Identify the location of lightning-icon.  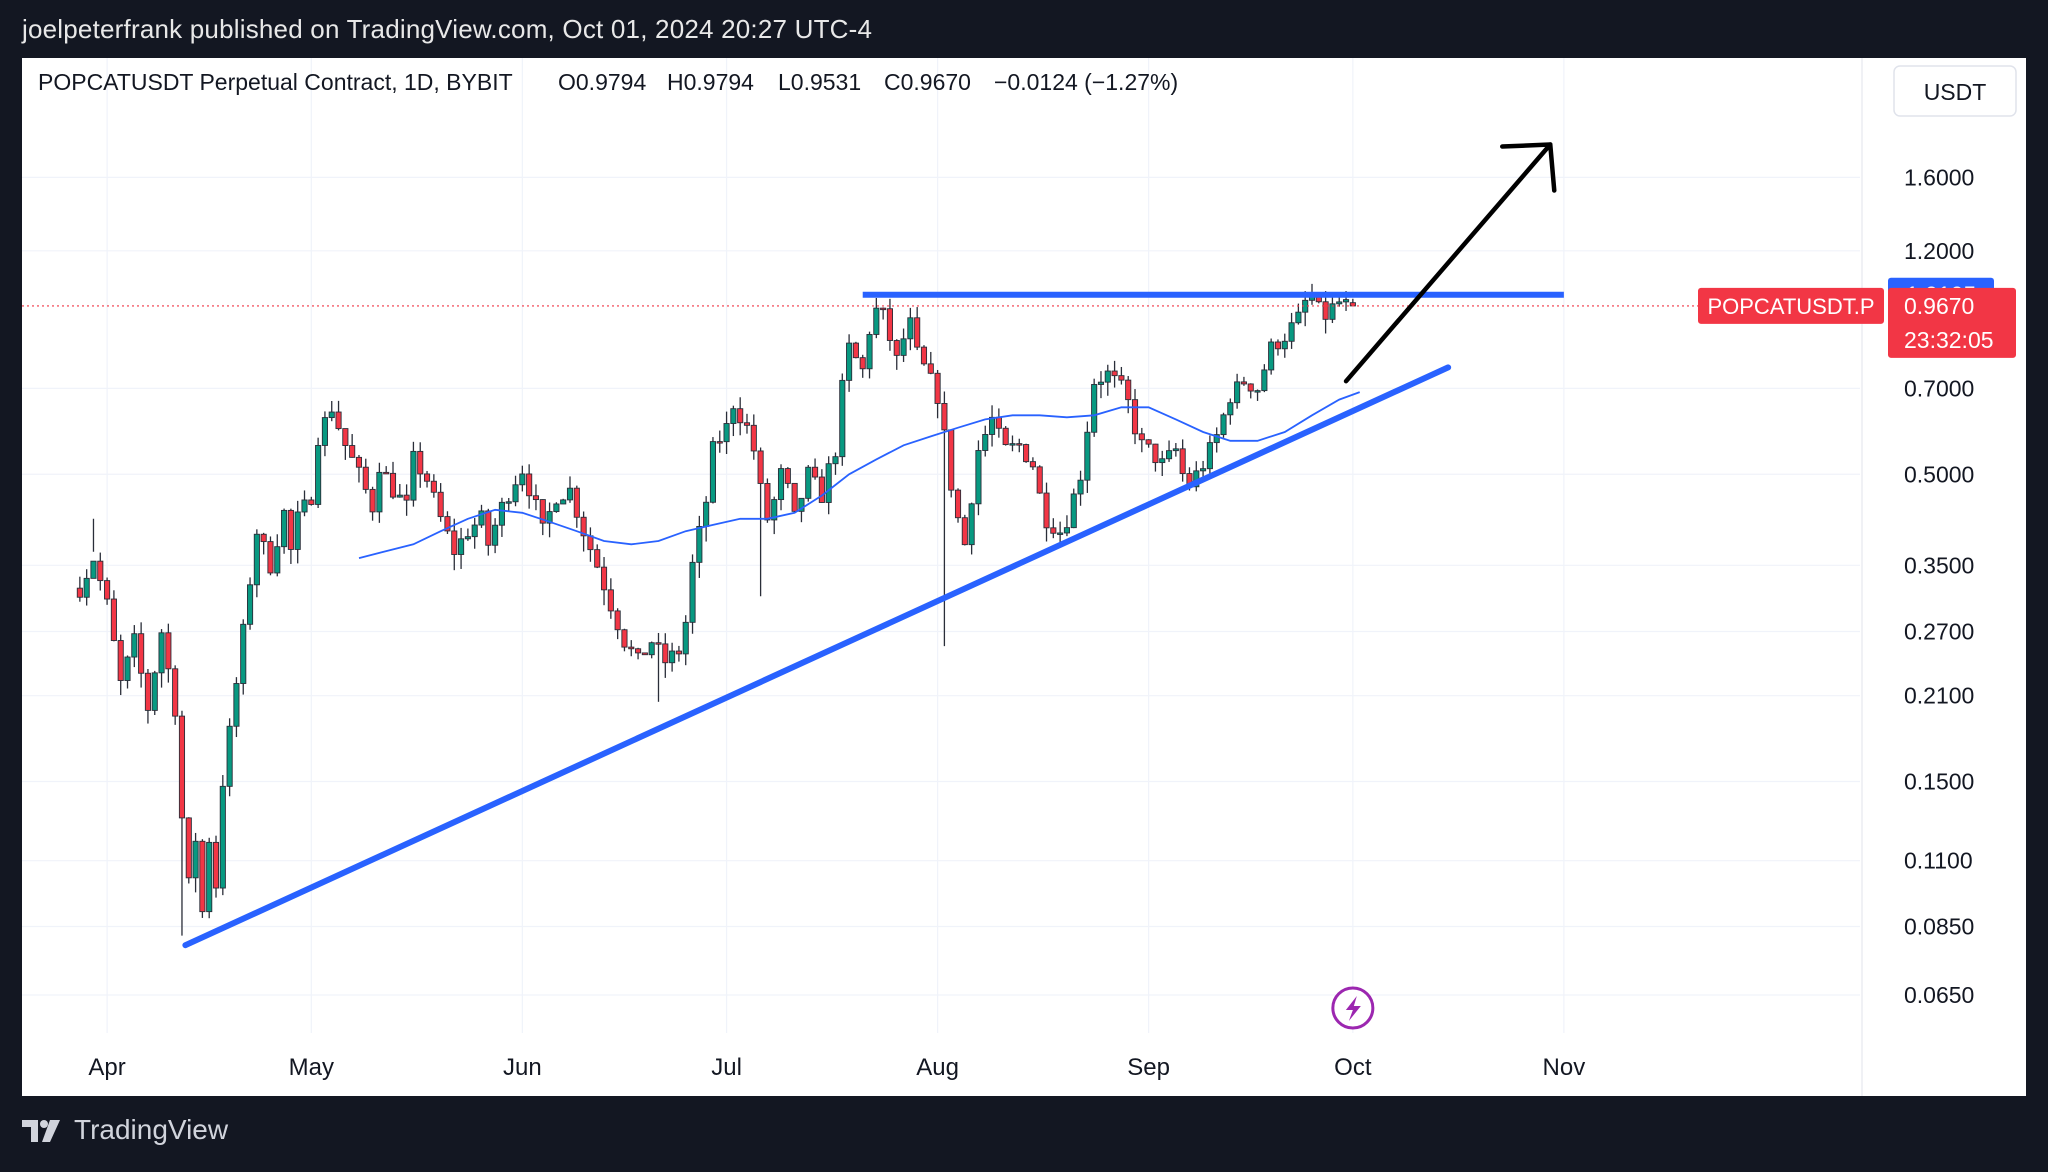
(1353, 1008).